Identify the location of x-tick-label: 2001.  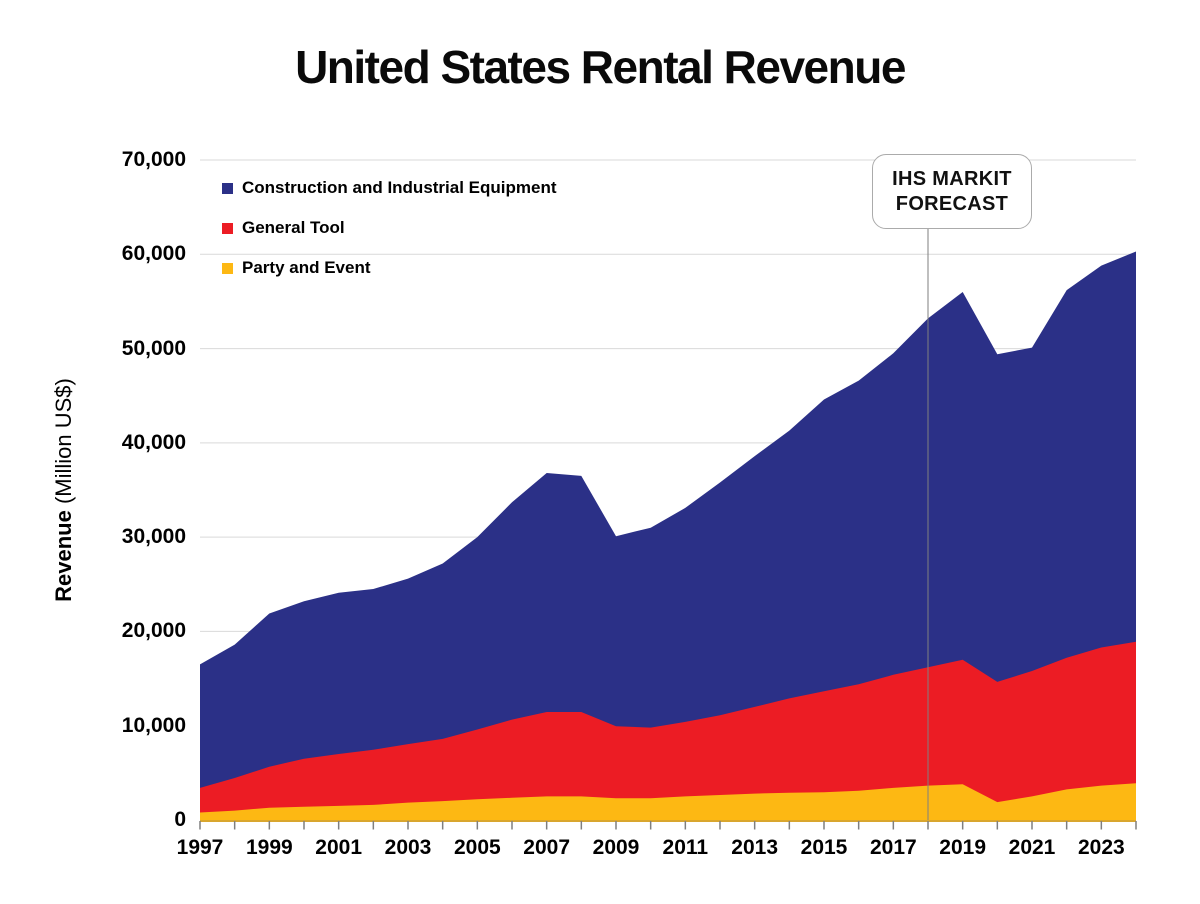
(339, 847).